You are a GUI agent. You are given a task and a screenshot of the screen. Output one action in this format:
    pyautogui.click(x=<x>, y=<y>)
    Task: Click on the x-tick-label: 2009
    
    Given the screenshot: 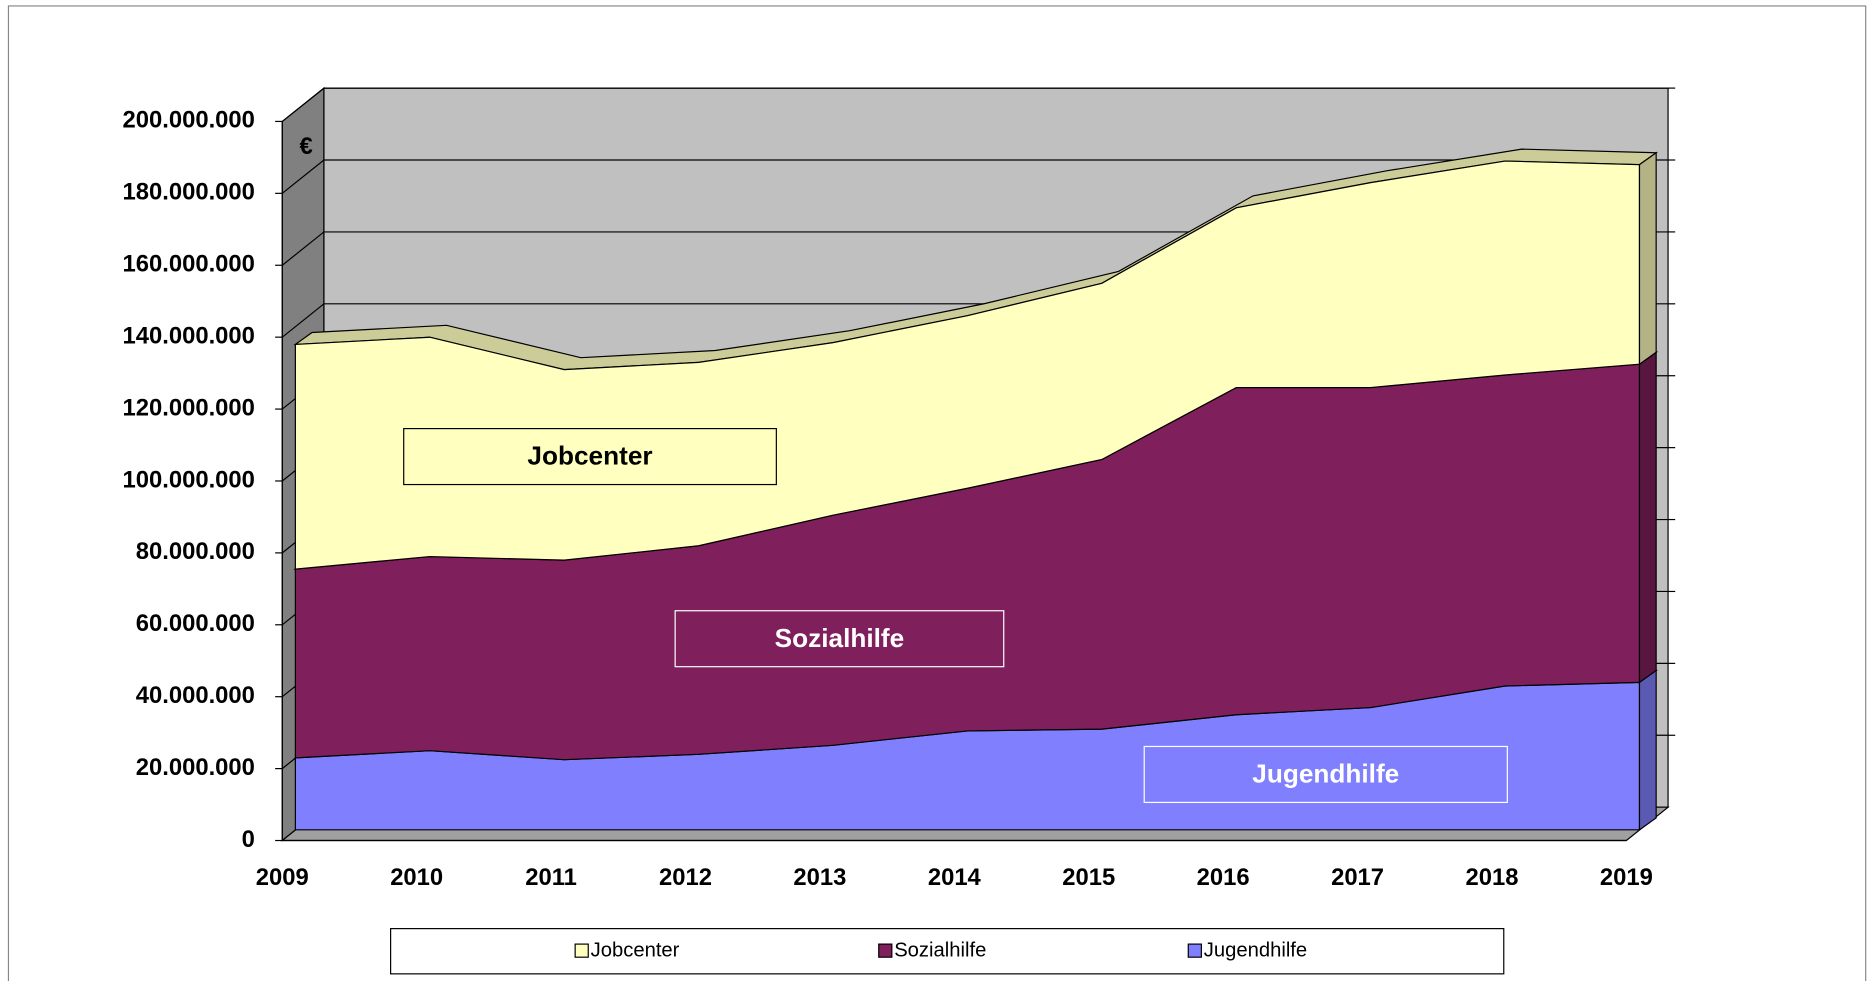 What is the action you would take?
    pyautogui.click(x=282, y=877)
    